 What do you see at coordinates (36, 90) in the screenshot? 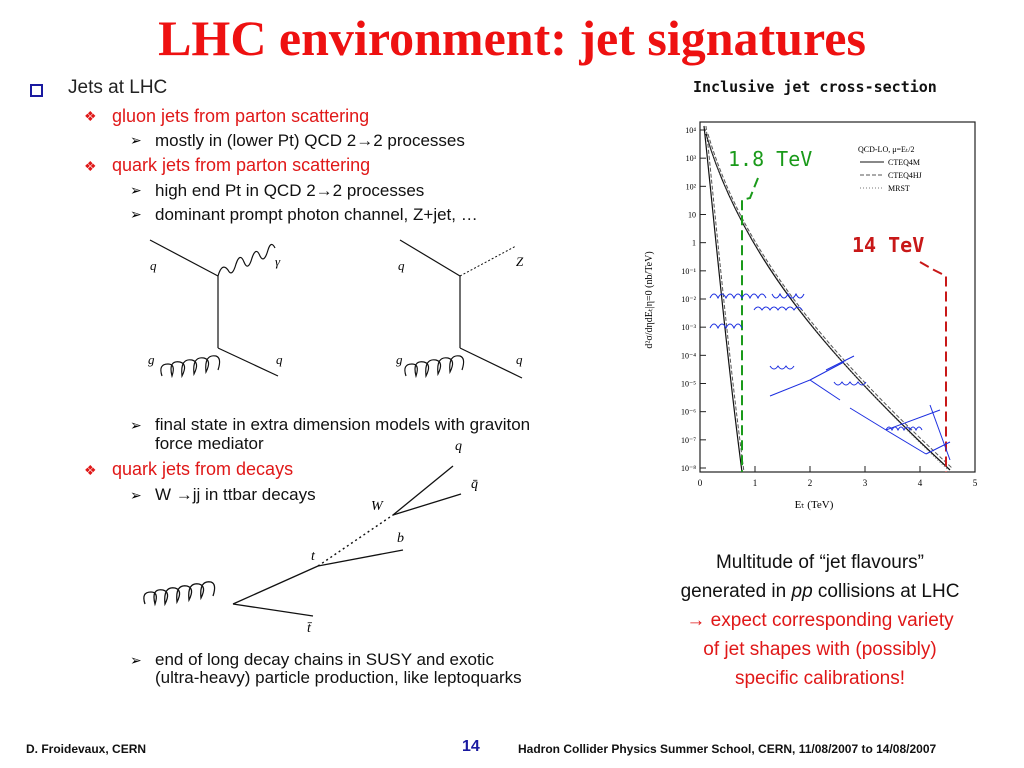
I see `square-bullet-icon` at bounding box center [36, 90].